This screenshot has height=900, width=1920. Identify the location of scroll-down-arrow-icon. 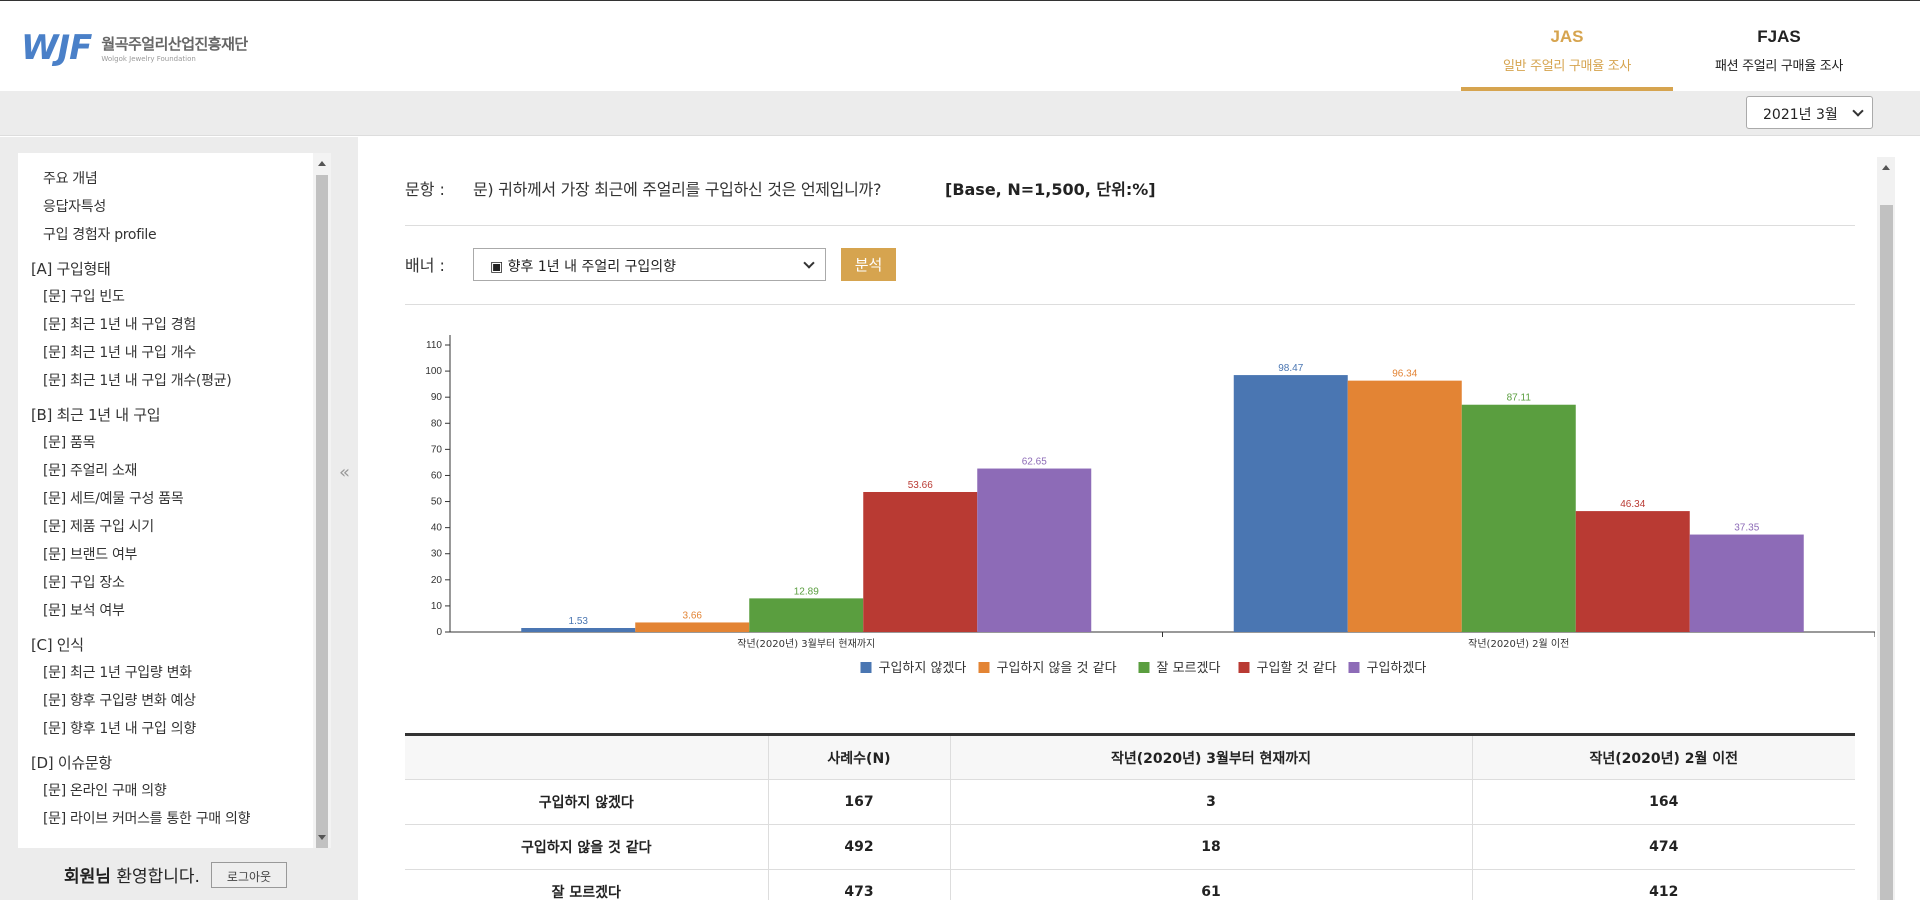
(322, 837).